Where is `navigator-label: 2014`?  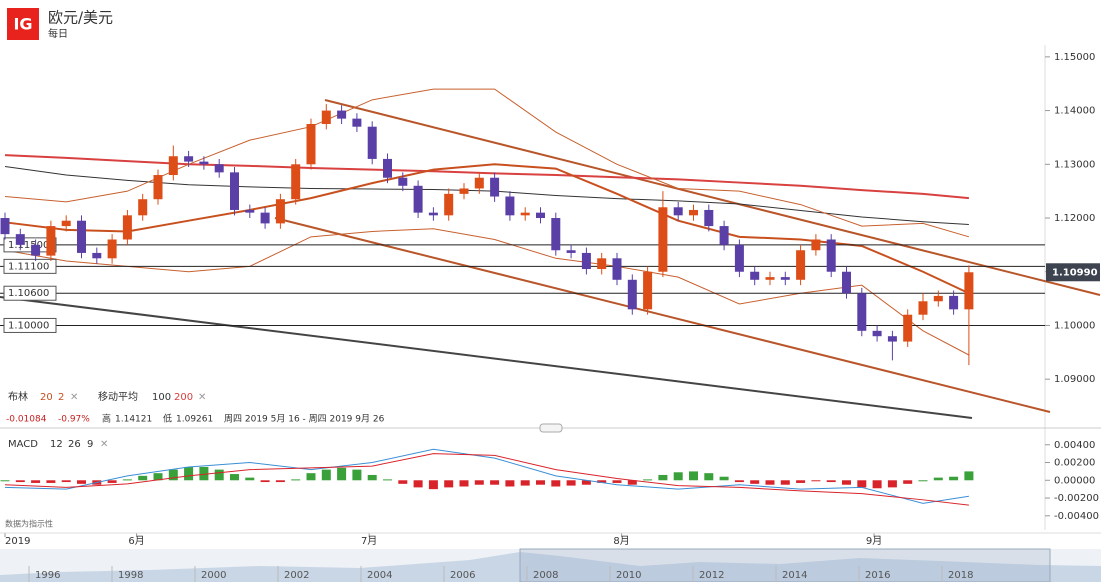
navigator-label: 2014 is located at coordinates (794, 575).